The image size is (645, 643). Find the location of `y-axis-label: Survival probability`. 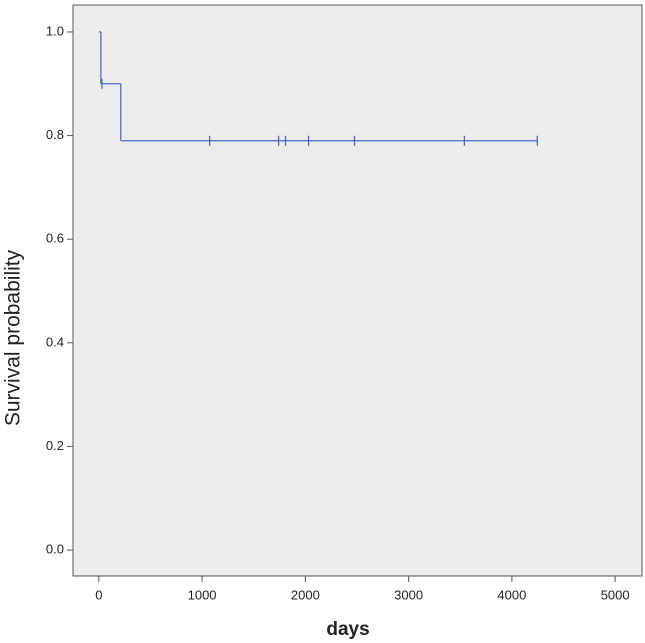

y-axis-label: Survival probability is located at coordinates (13, 337).